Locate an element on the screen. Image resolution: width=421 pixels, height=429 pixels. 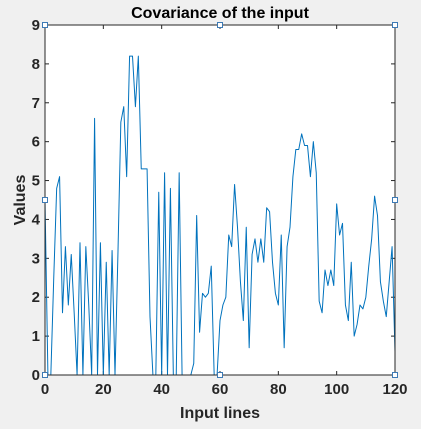
y-tick-label: 2 is located at coordinates (36, 297).